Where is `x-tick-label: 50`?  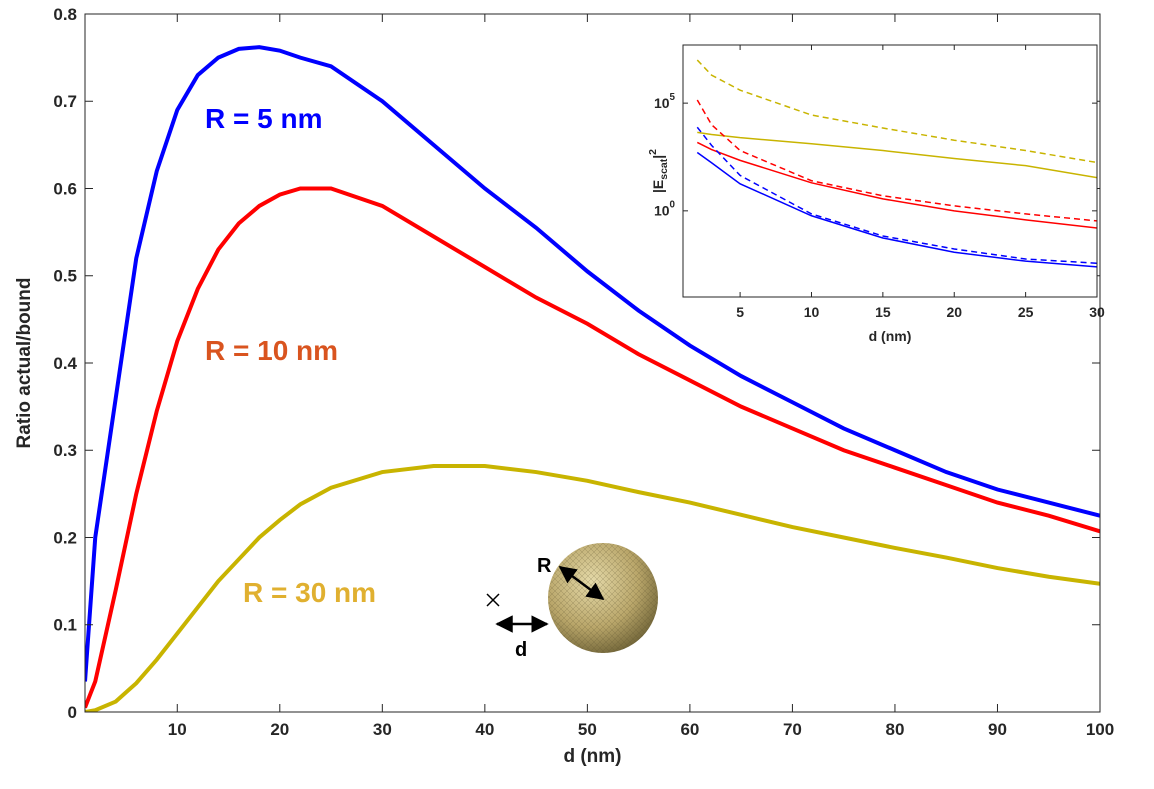
x-tick-label: 50 is located at coordinates (587, 729).